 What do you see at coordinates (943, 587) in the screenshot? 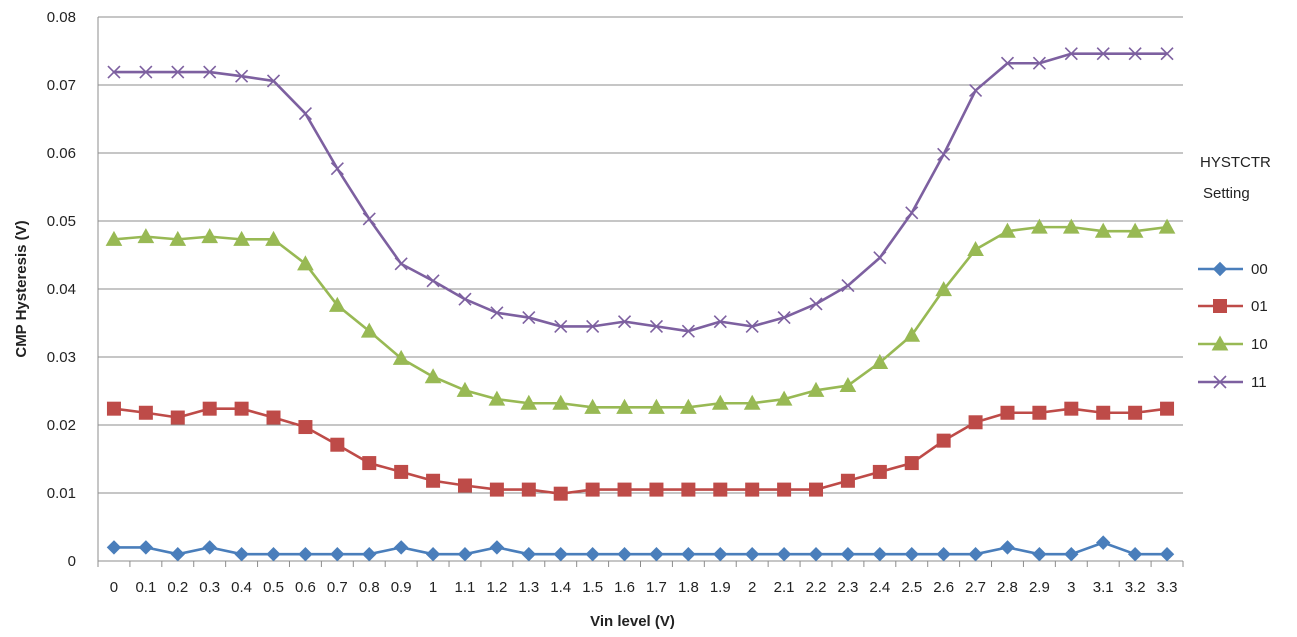
I see `x-tick-label: 2.6` at bounding box center [943, 587].